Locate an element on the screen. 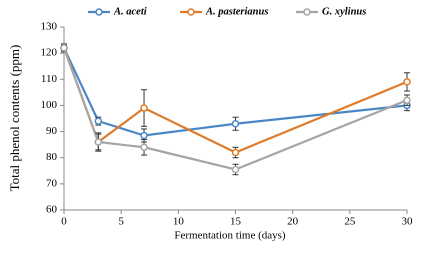  x-tick-label: 0 is located at coordinates (64, 222).